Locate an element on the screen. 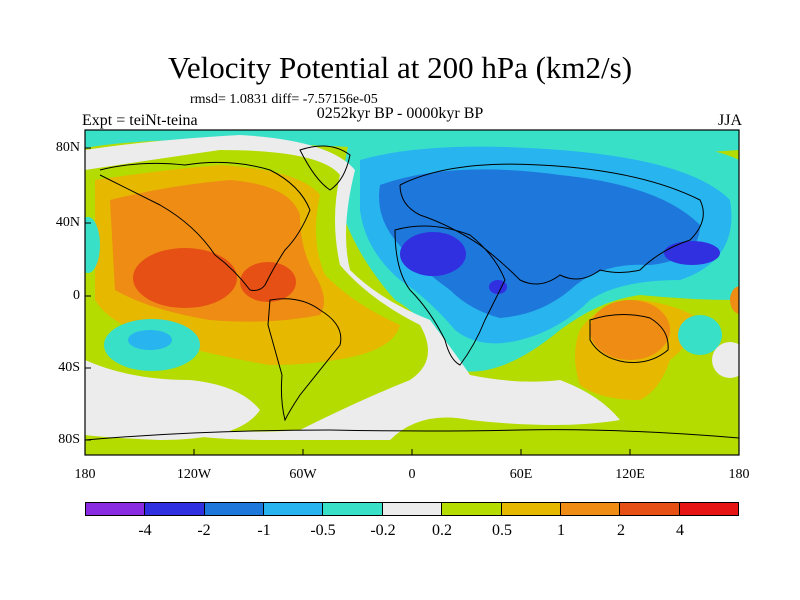 Image resolution: width=800 pixels, height=600 pixels. x-tick-label-120e: 120E is located at coordinates (630, 474).